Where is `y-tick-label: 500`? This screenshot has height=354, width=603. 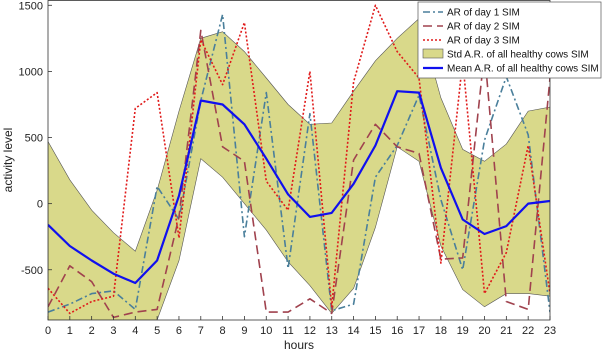 y-tick-label: 500 is located at coordinates (34, 139).